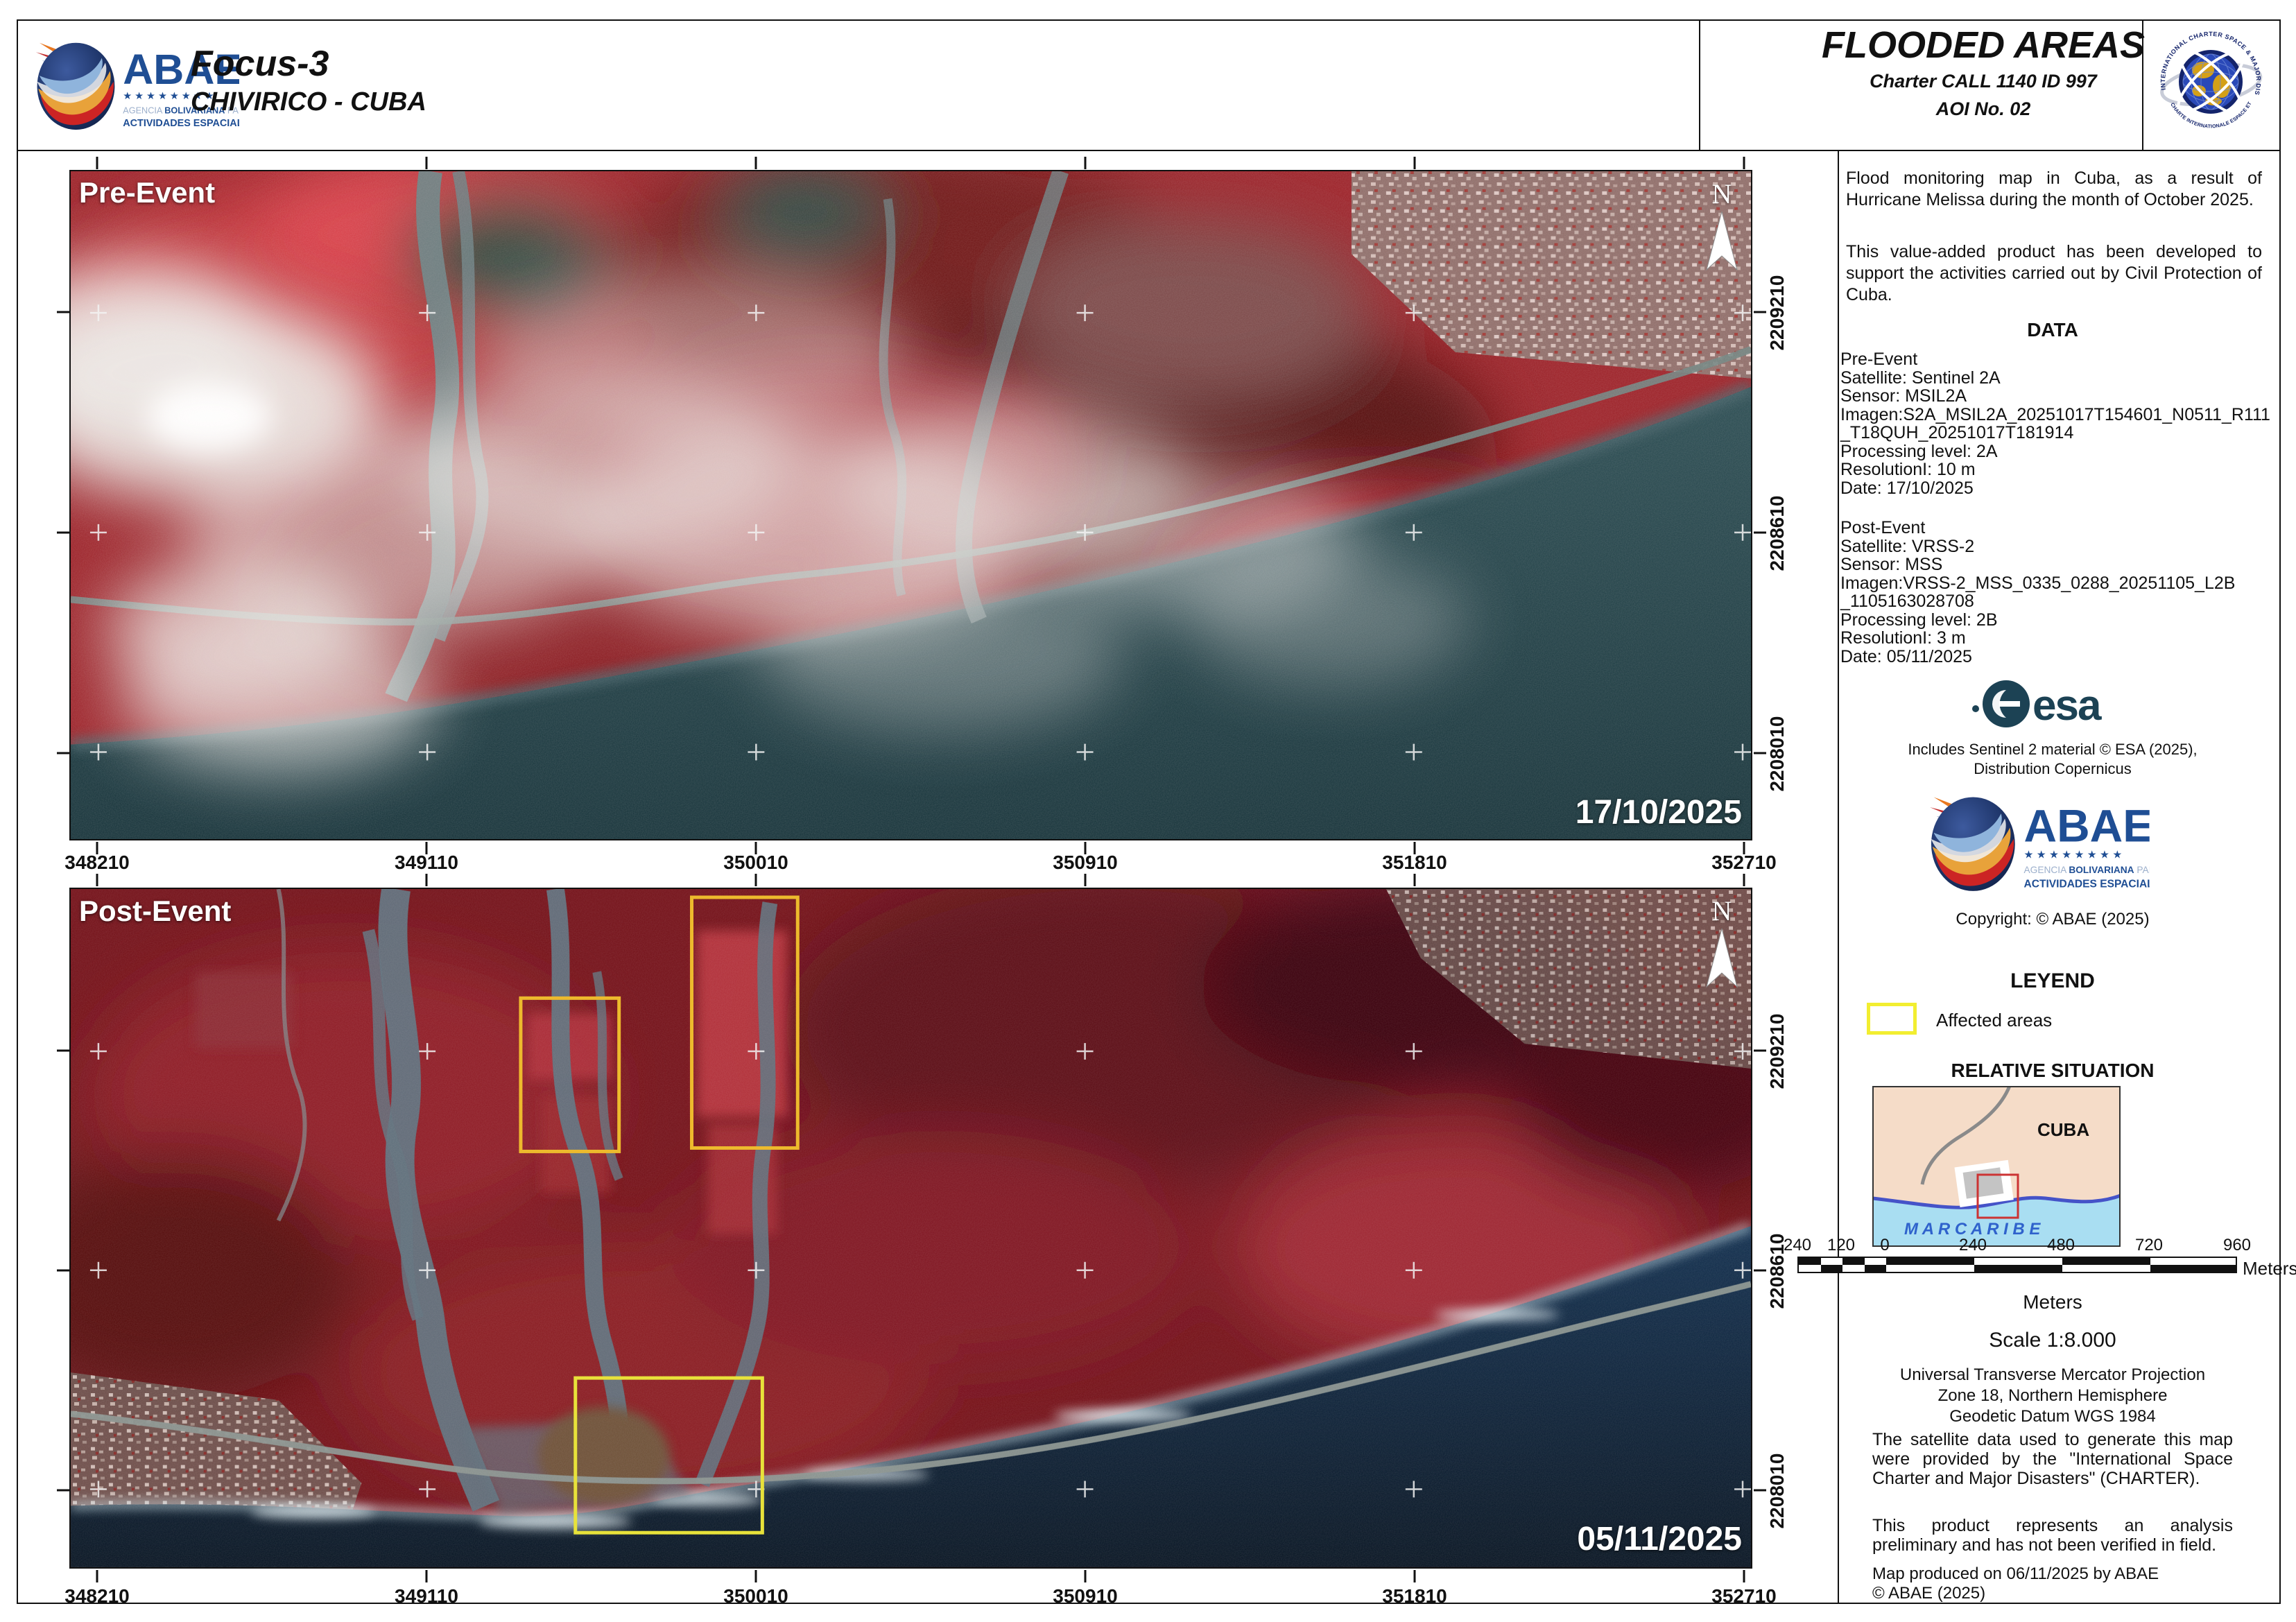  Describe the element at coordinates (1929, 1593) in the screenshot. I see `produced-line2: © ABAE (2025)` at that location.